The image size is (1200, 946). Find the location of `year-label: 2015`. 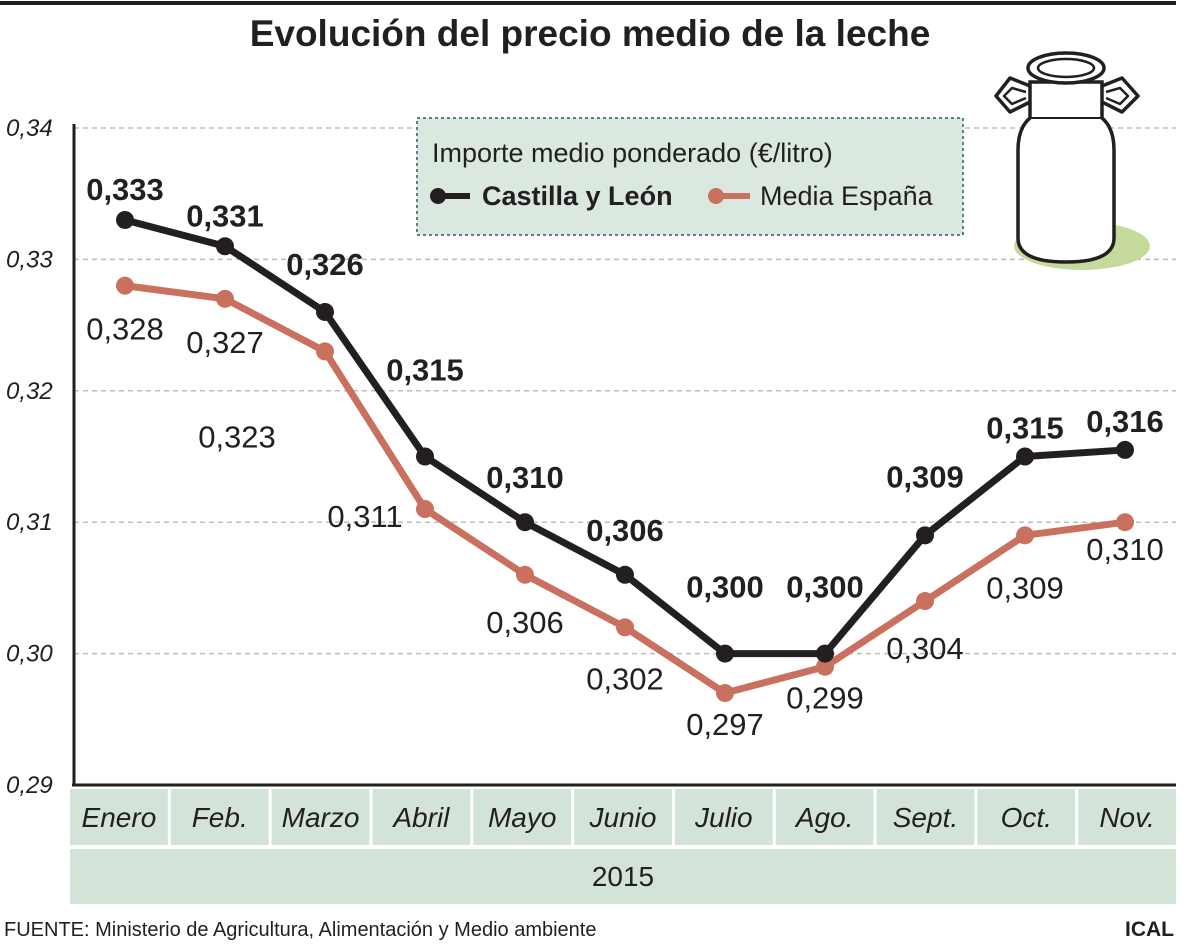

year-label: 2015 is located at coordinates (623, 876).